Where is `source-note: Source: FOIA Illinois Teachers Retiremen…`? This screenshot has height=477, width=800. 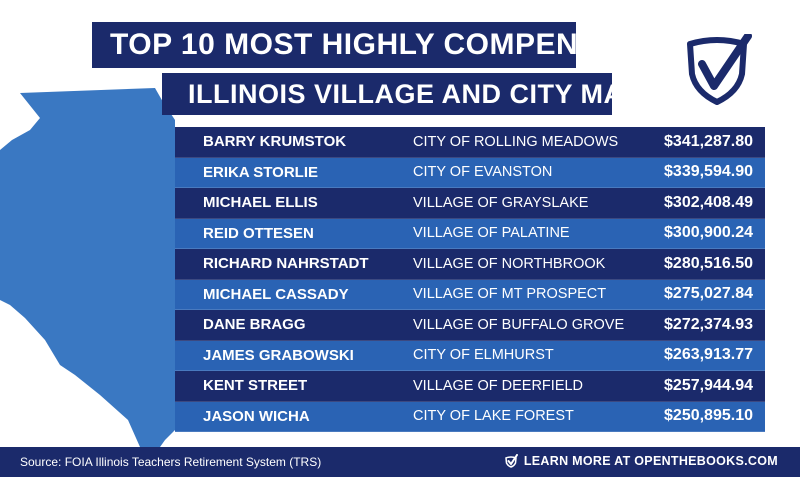
source-note: Source: FOIA Illinois Teachers Retiremen… is located at coordinates (171, 462).